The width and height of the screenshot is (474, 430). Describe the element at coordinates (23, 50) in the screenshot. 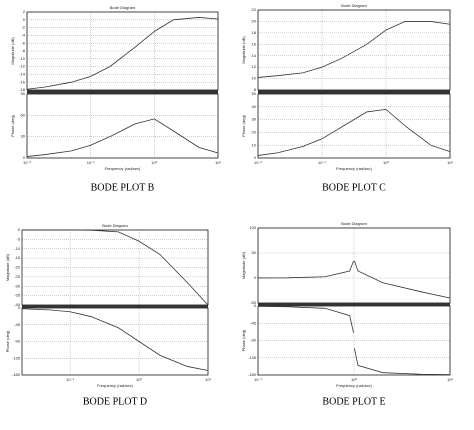

I see `y-tick-label: -8` at that location.